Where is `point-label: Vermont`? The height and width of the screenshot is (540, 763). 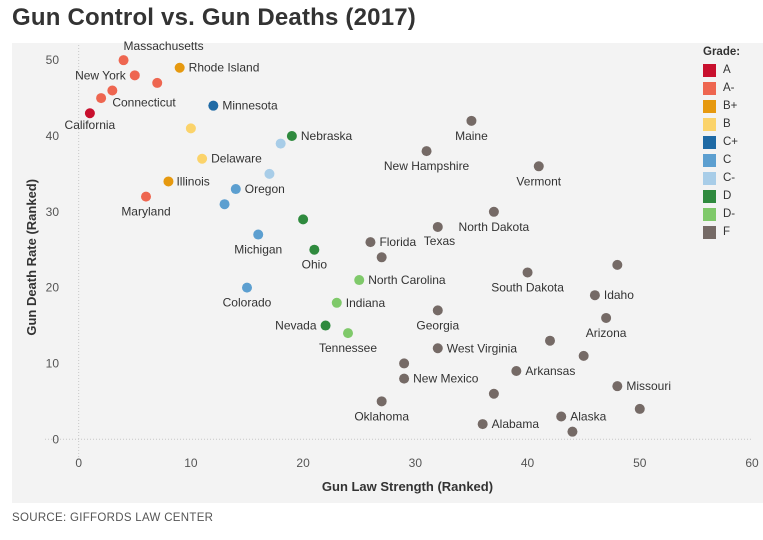 point-label: Vermont is located at coordinates (538, 181).